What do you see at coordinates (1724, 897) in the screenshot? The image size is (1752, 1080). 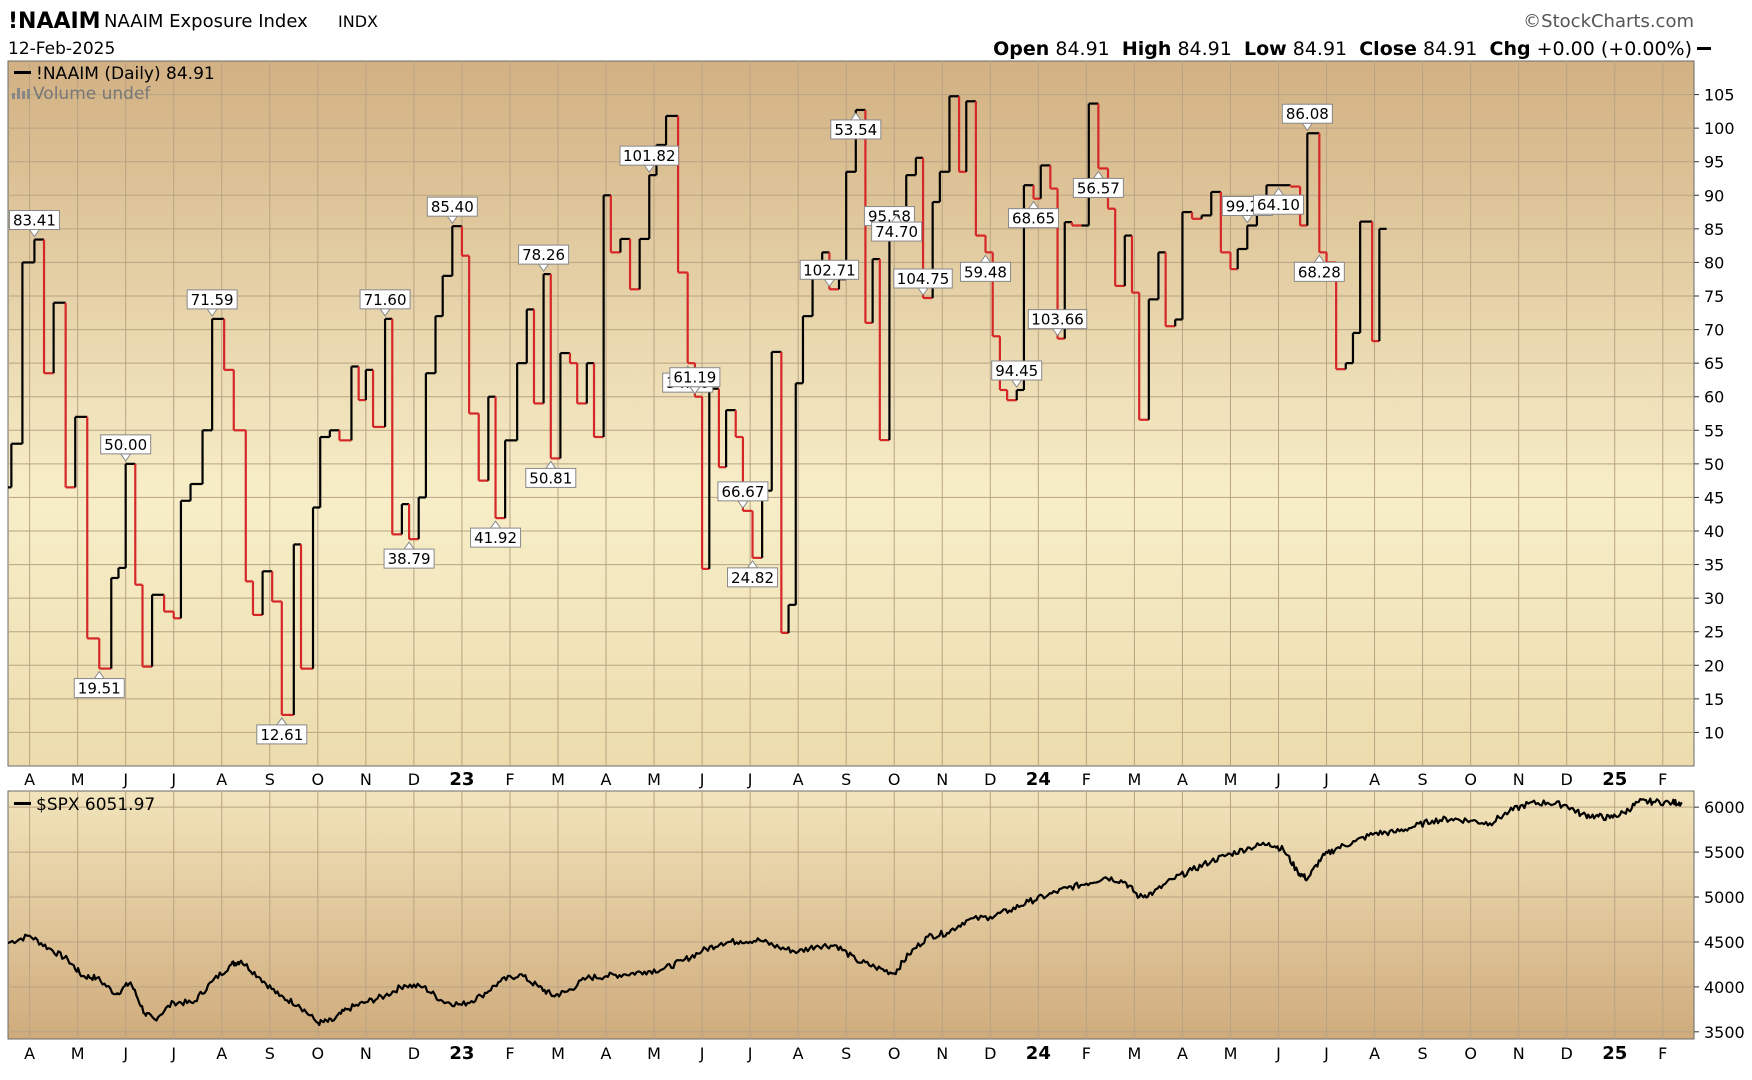 I see `y-tick-label: 5000` at bounding box center [1724, 897].